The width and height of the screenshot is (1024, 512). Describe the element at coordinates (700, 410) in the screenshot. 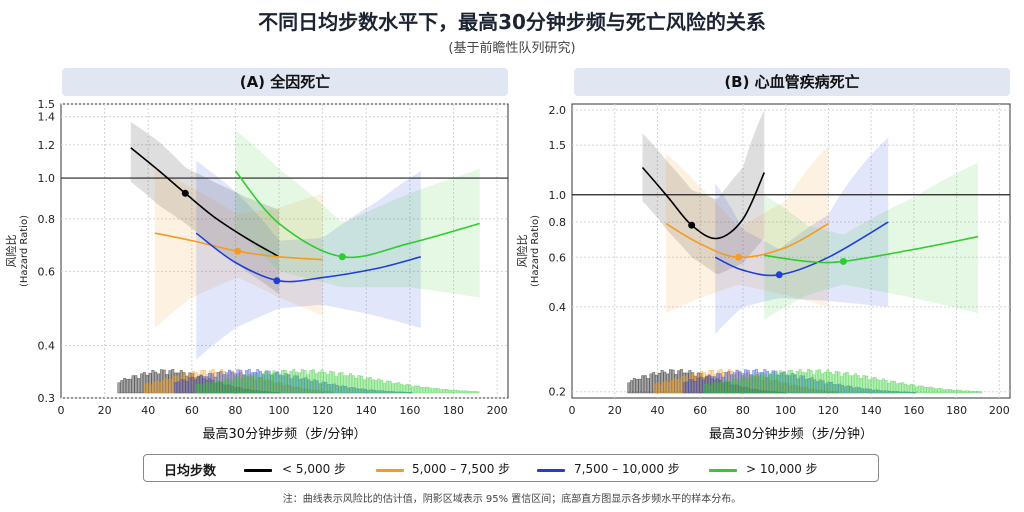

I see `panel-b-x-tick-label: 60` at that location.